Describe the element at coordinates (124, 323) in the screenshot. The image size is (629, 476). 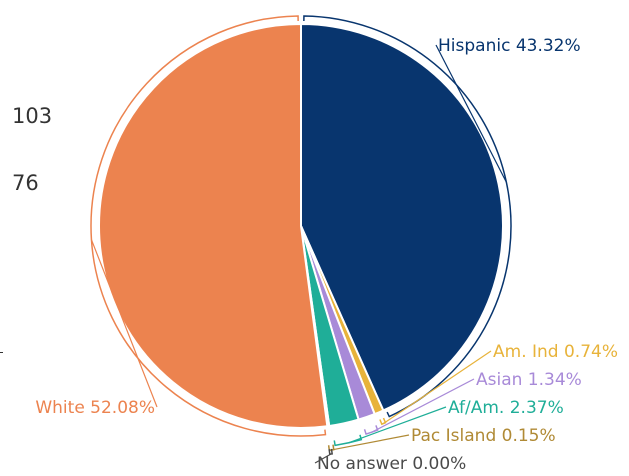
I see `leader-line-white` at that location.